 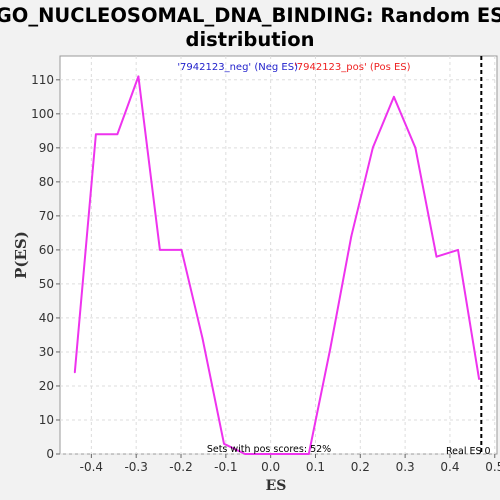 I want to click on y-tick-label: 80, so click(x=46, y=182).